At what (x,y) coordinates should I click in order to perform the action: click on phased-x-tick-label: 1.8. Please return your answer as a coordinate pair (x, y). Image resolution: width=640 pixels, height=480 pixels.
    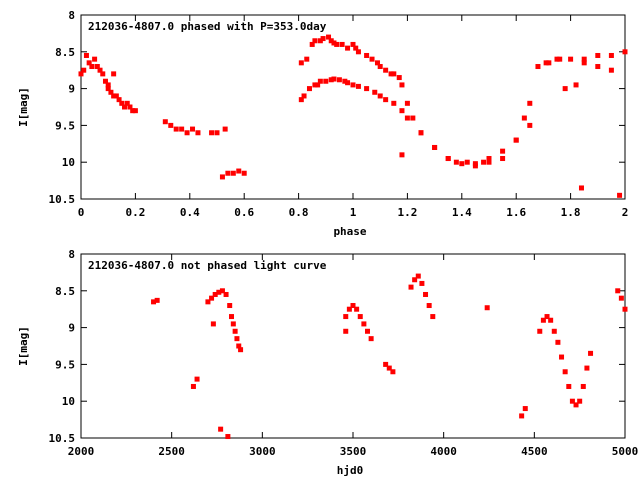
    Looking at the image, I should click on (571, 212).